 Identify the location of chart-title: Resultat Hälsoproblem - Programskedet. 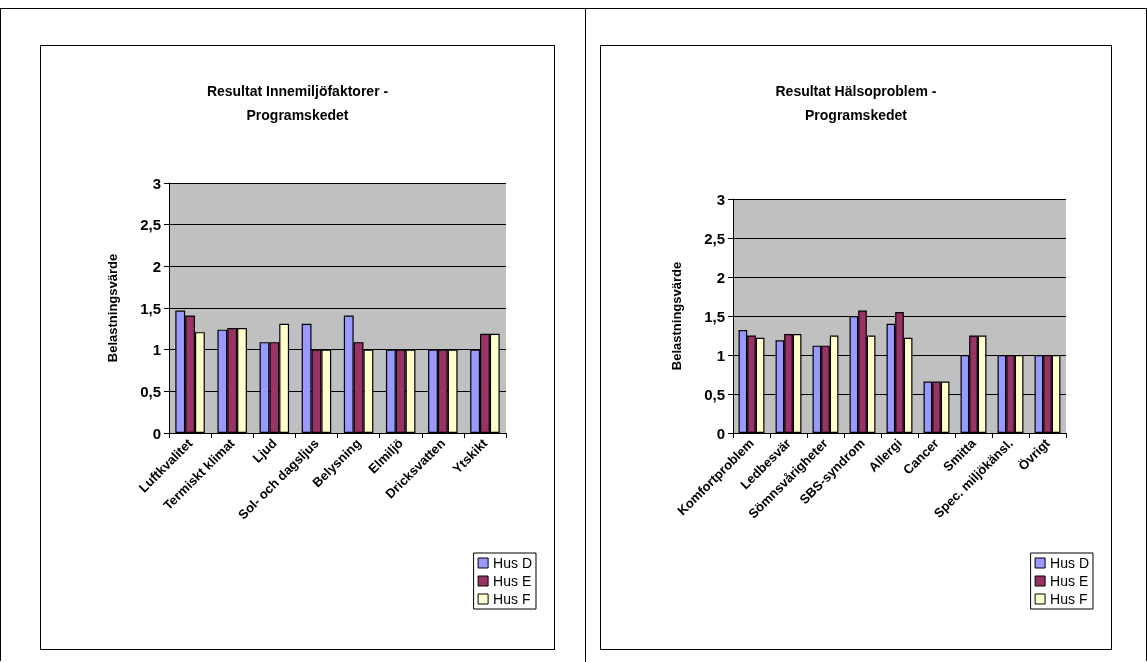
(856, 103).